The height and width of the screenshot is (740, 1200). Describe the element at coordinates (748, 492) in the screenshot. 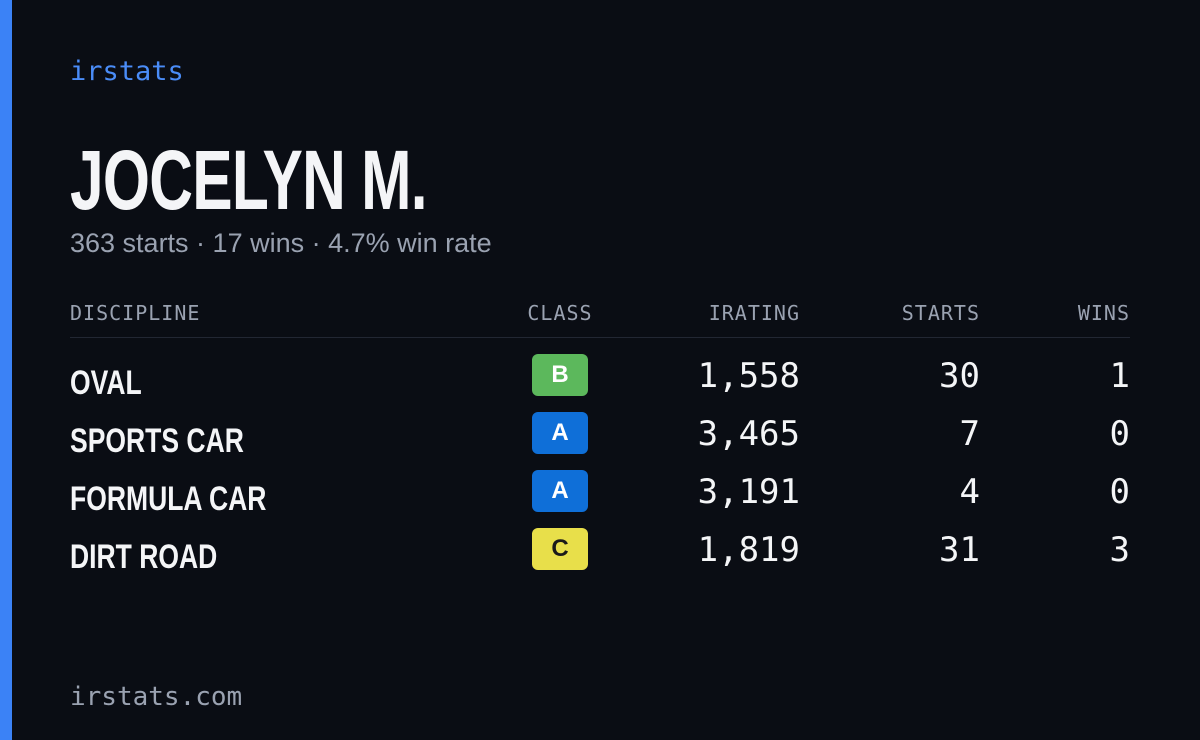

I see `irating: 3,191` at that location.